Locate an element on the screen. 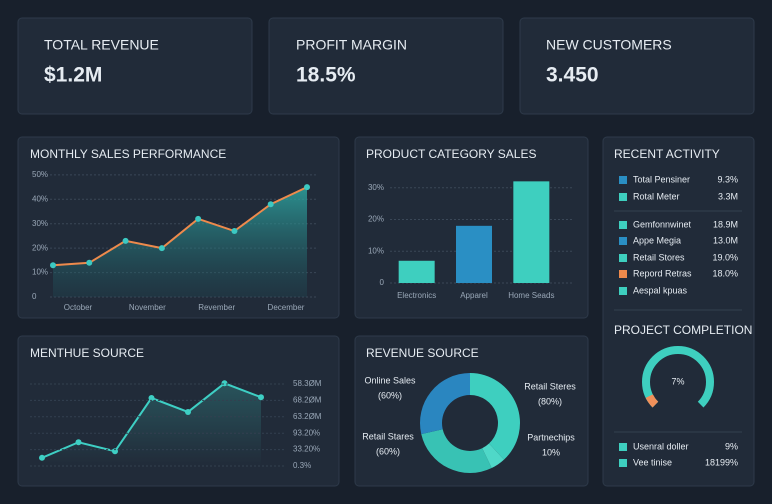  axis-label: 33.20% is located at coordinates (306, 449).